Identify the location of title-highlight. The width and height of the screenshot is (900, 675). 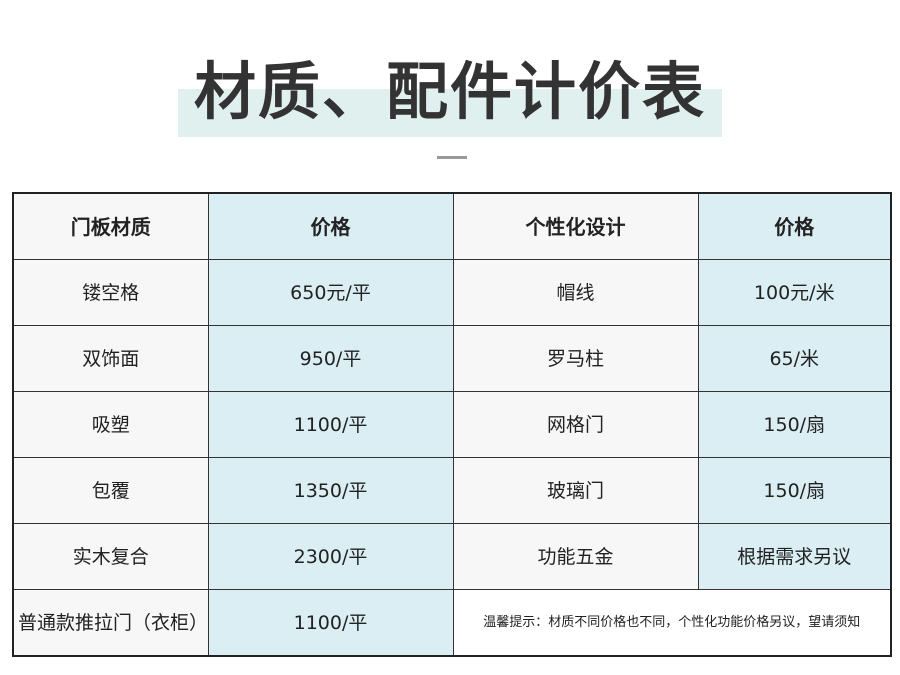
(450, 113).